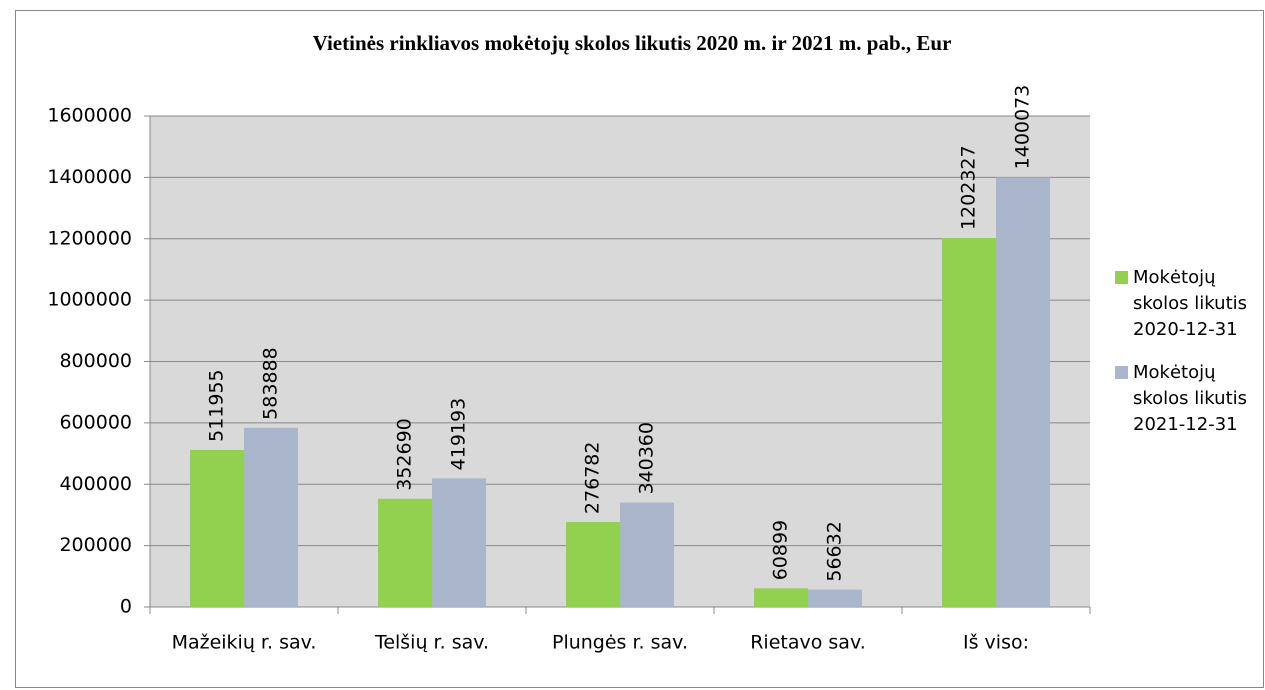 The height and width of the screenshot is (690, 1265). I want to click on x-tick-label: Mažeikių r. sav., so click(244, 643).